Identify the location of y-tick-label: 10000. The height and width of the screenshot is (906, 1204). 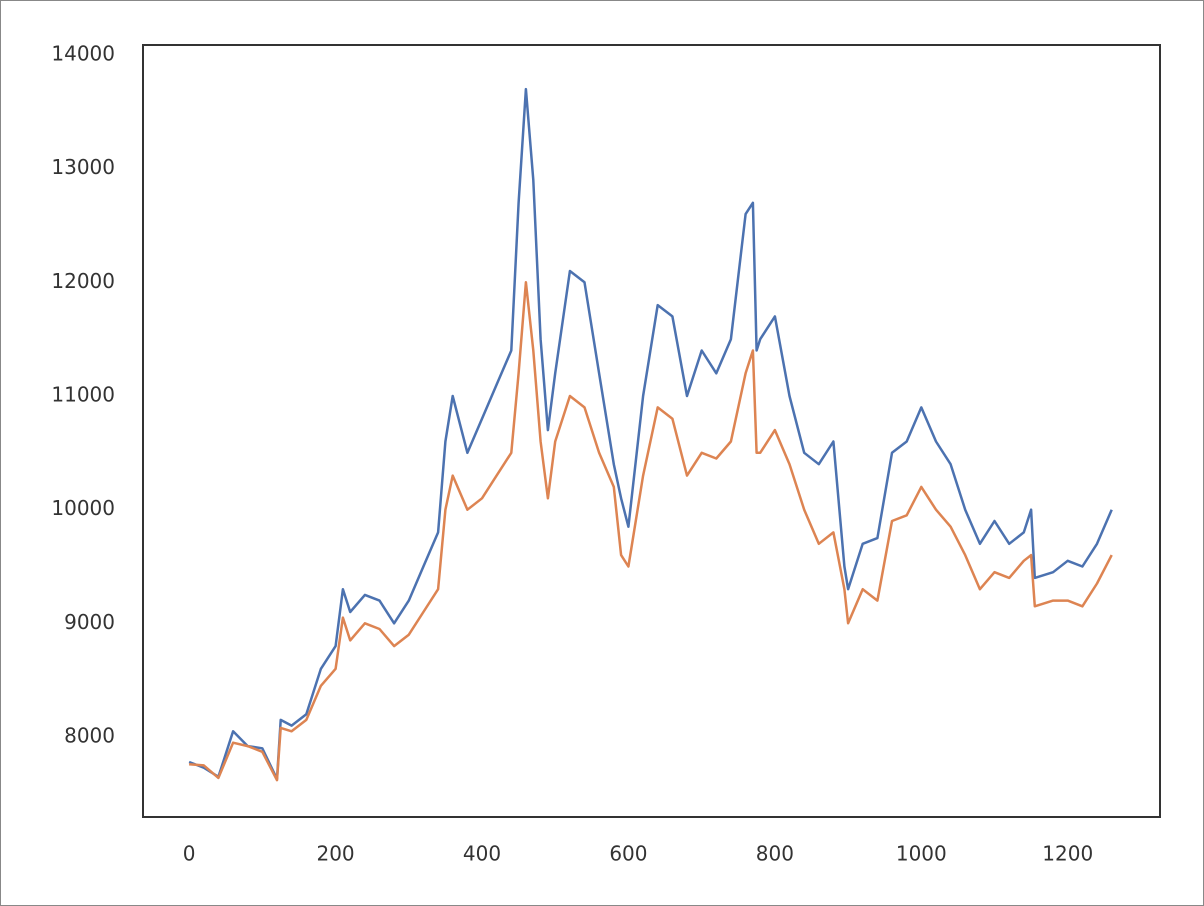
(83, 508).